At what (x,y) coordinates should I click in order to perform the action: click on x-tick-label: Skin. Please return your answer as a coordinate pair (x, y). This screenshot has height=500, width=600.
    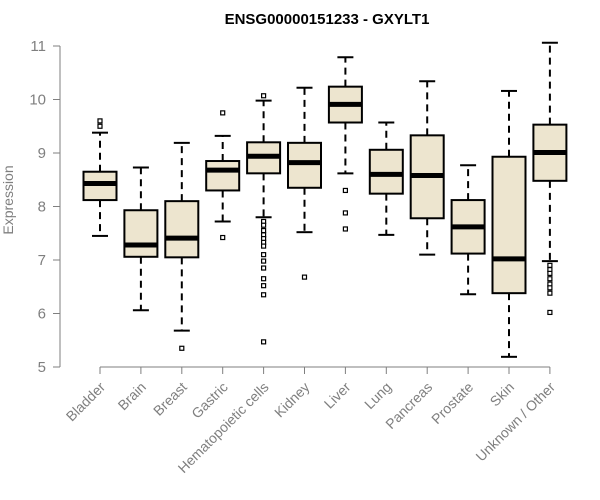
    Looking at the image, I should click on (502, 394).